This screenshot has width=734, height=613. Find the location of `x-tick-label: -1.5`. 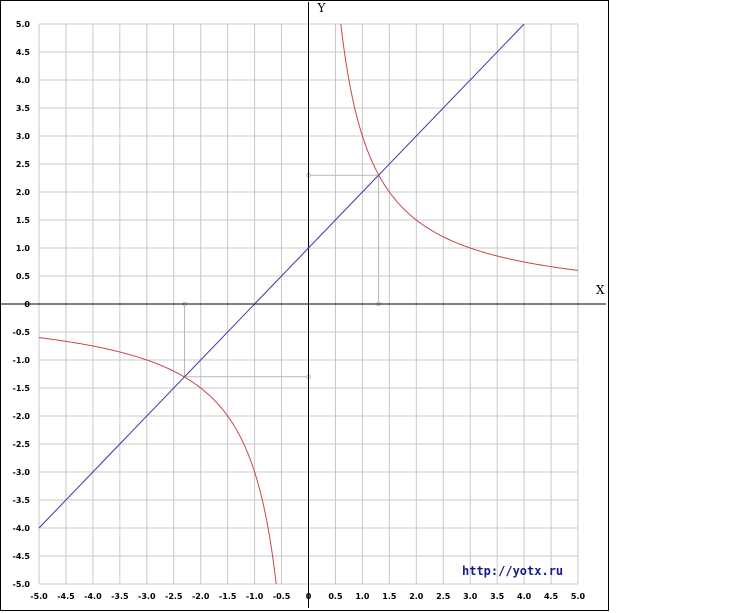

x-tick-label: -1.5 is located at coordinates (228, 596).